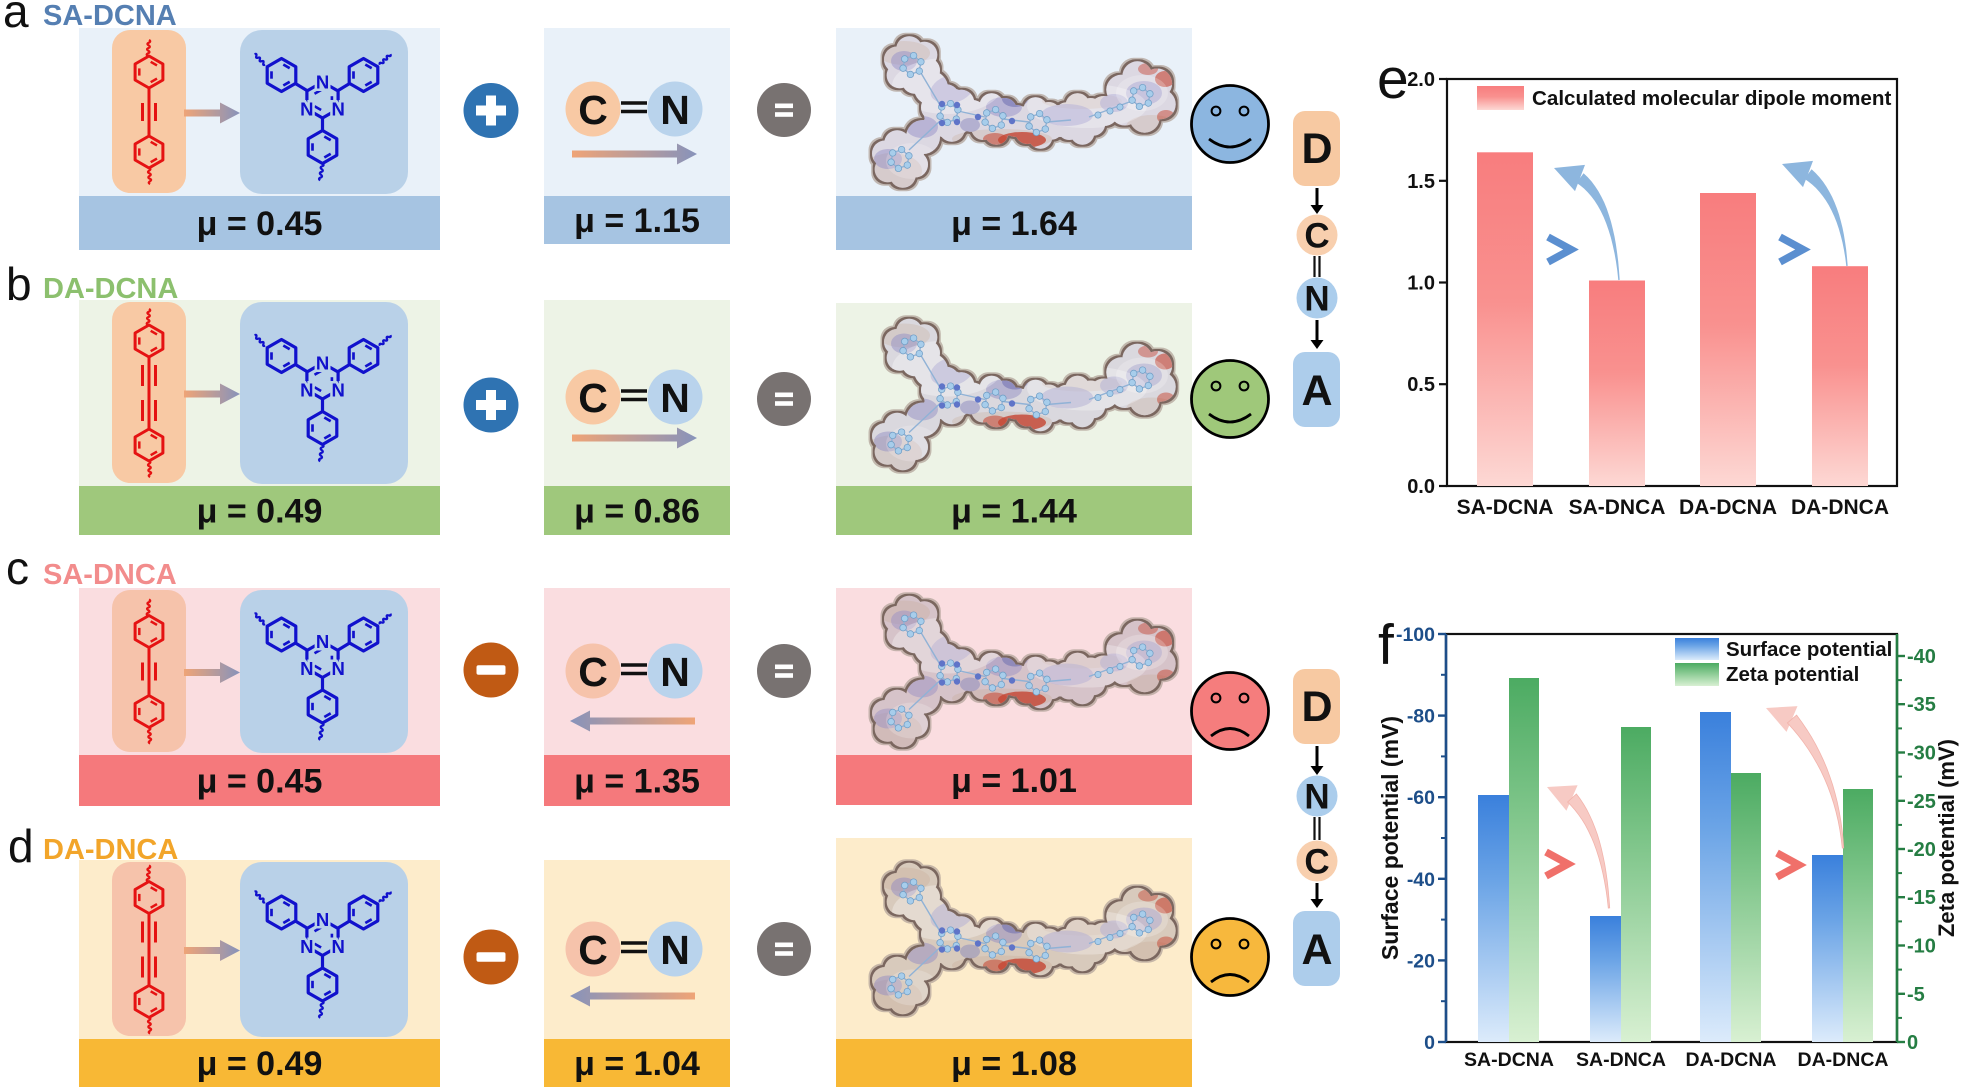  Describe the element at coordinates (1711, 98) in the screenshot. I see `svg-text:Calculated molecular dipole mo: Calculated molecular dipole moment` at that location.